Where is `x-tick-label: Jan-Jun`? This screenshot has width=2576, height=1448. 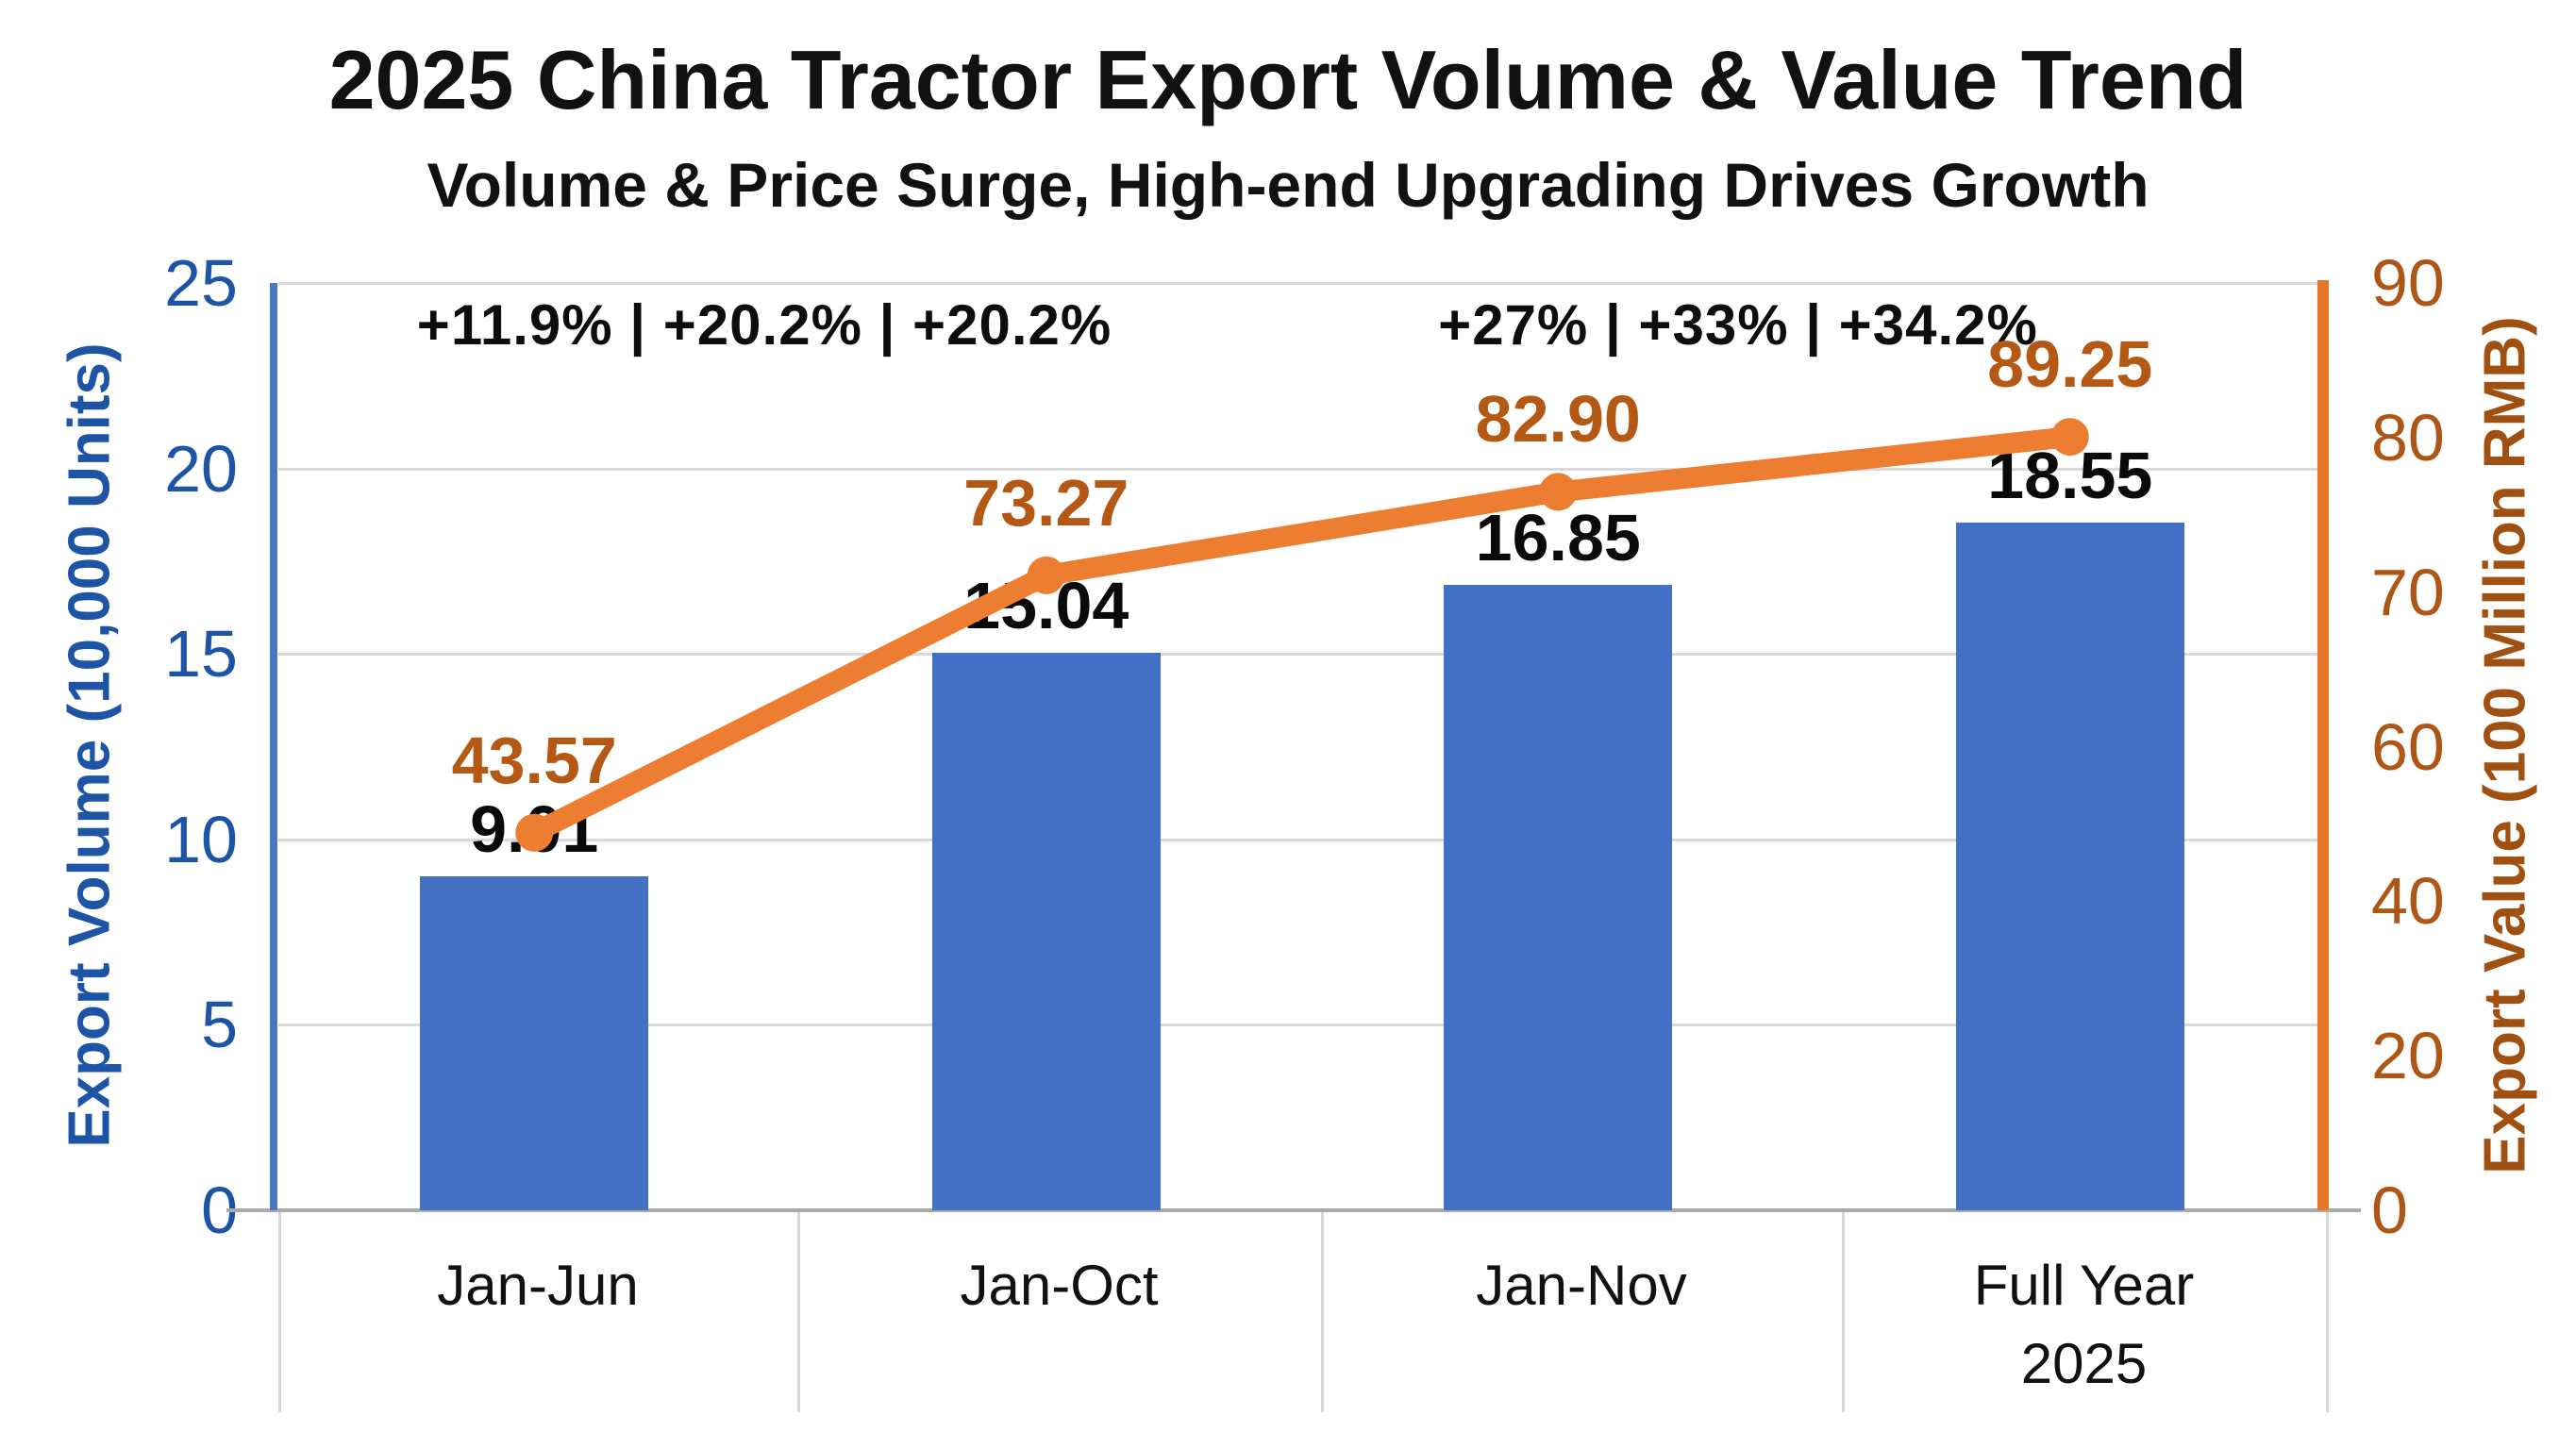 x-tick-label: Jan-Jun is located at coordinates (538, 1285).